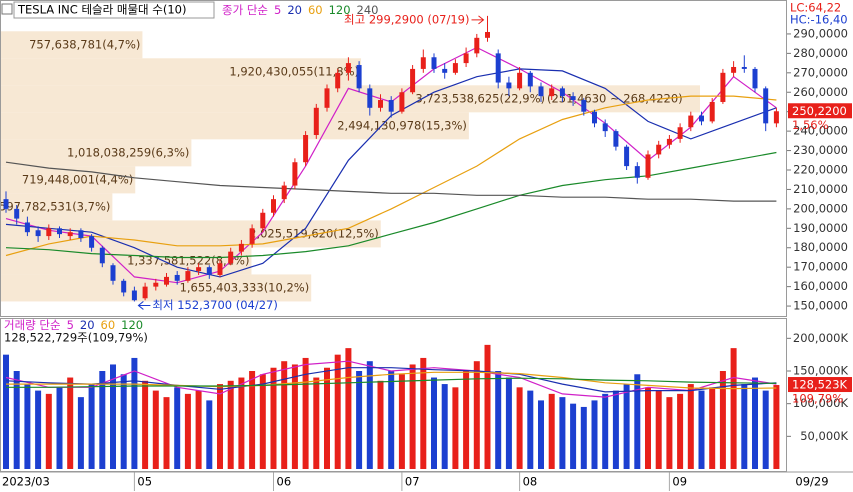 This screenshot has width=853, height=492. Describe the element at coordinates (284, 482) in the screenshot. I see `x-tick-label: 06` at that location.